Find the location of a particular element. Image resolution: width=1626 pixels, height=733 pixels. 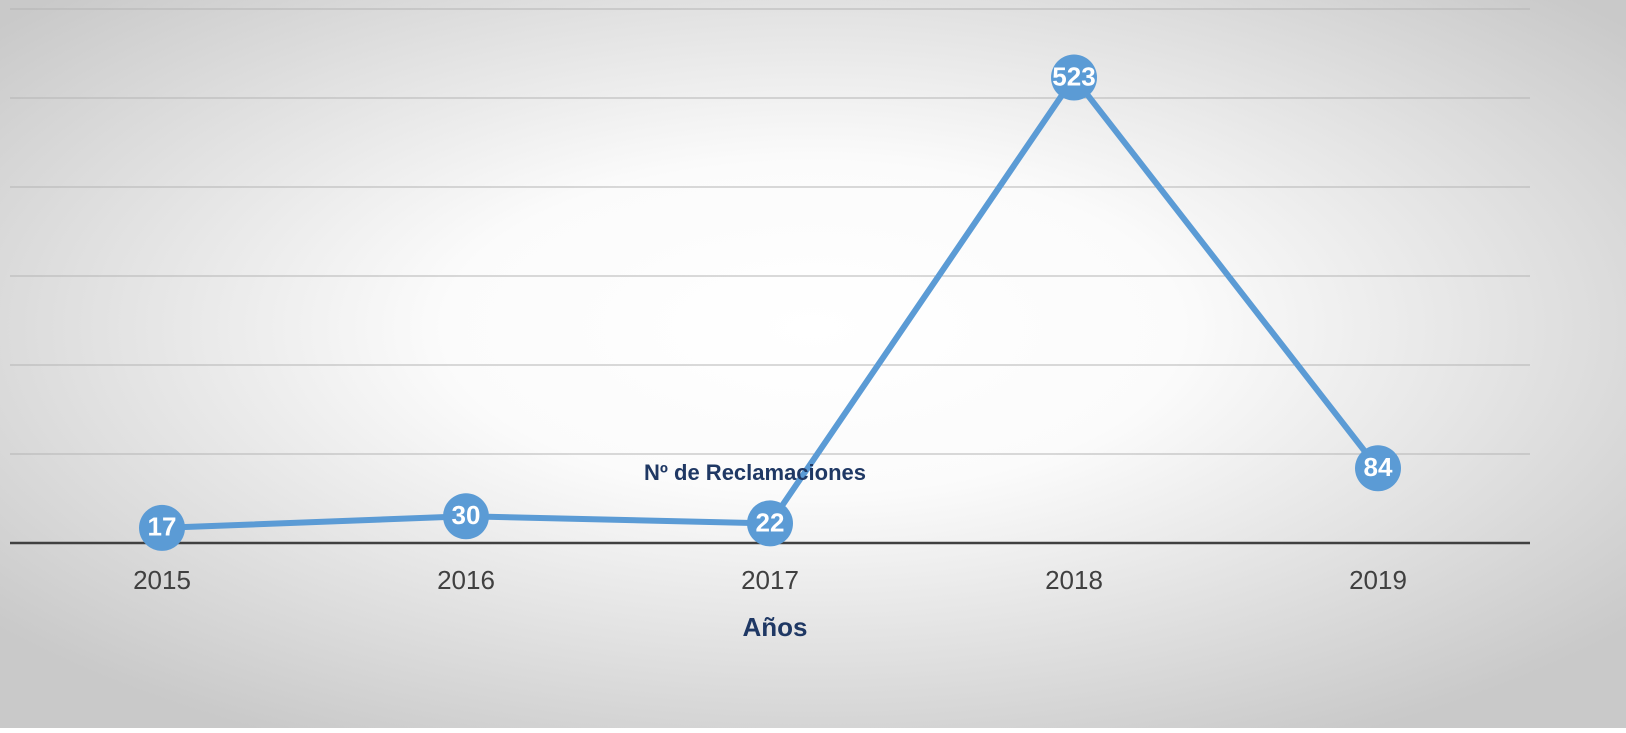

x-tick-label: 2019 is located at coordinates (1378, 580).